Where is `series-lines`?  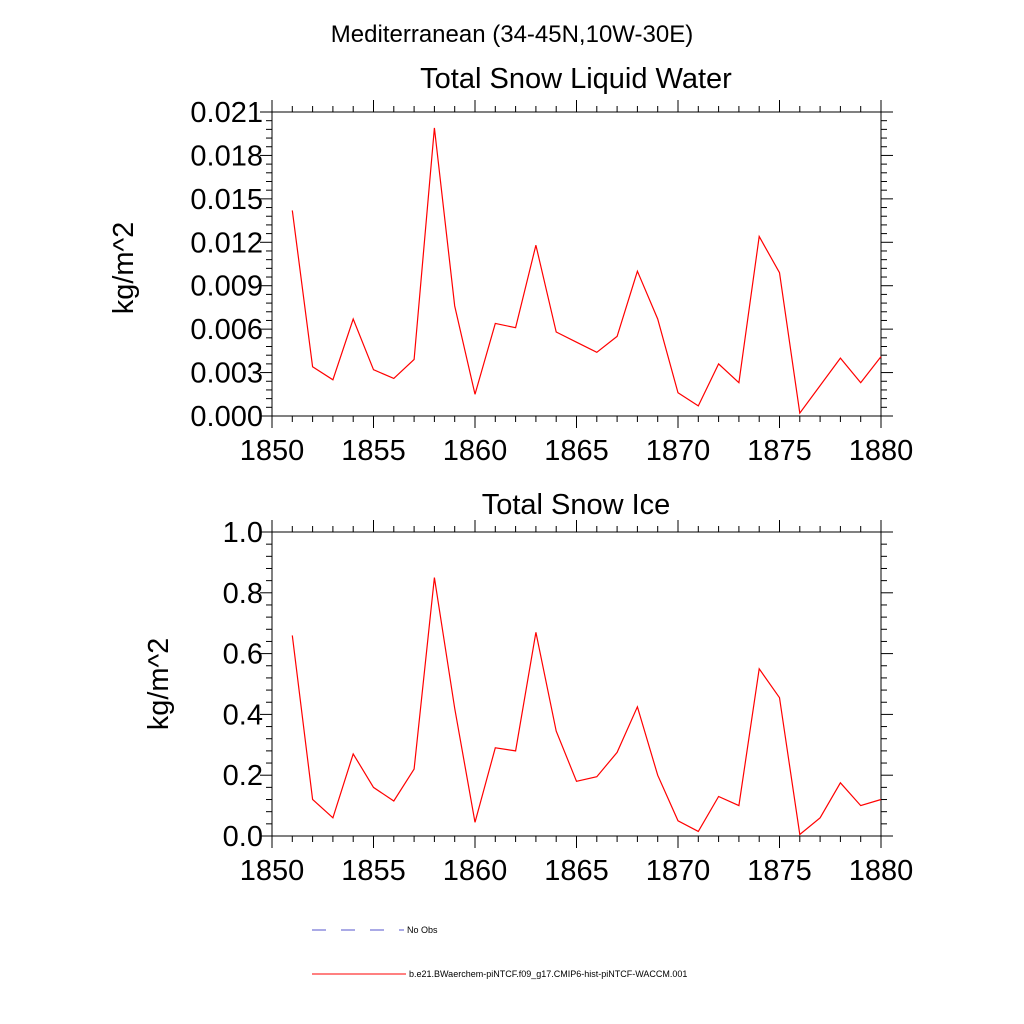
series-lines is located at coordinates (586, 706).